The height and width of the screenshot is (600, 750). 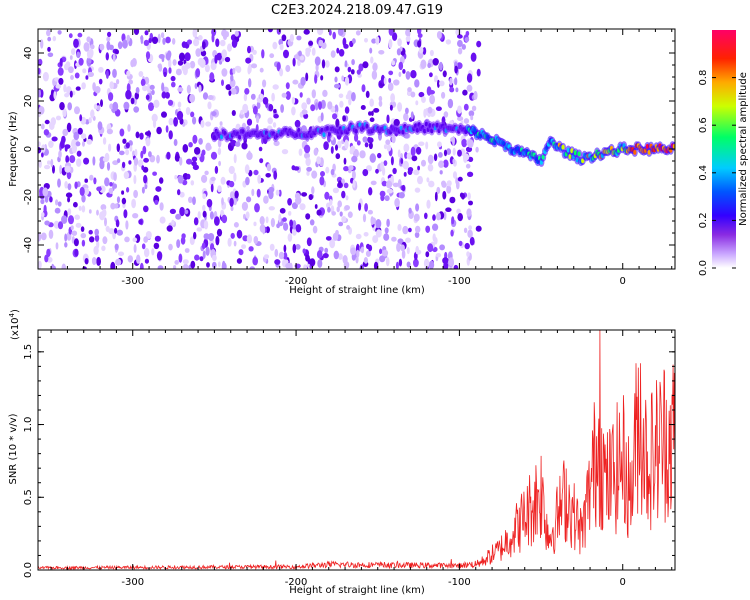 What do you see at coordinates (623, 281) in the screenshot?
I see `x-tick-label: 0` at bounding box center [623, 281].